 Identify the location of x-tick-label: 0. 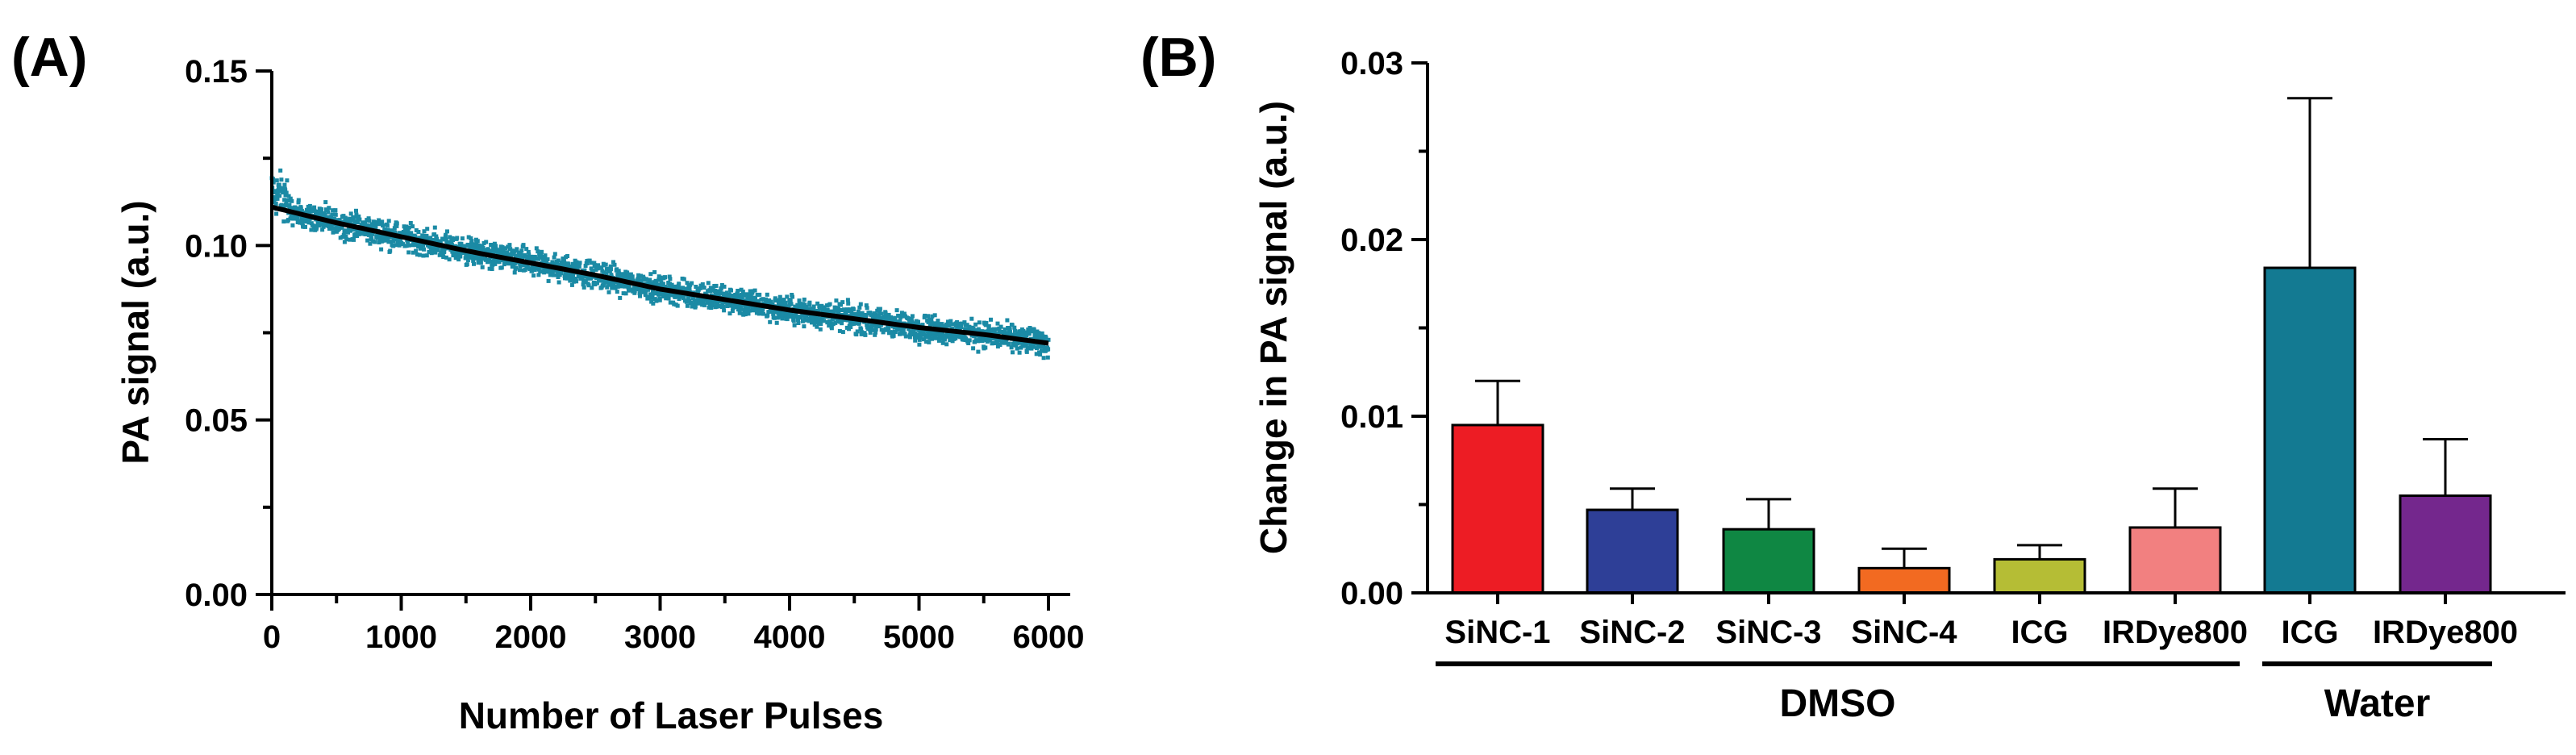
(272, 637).